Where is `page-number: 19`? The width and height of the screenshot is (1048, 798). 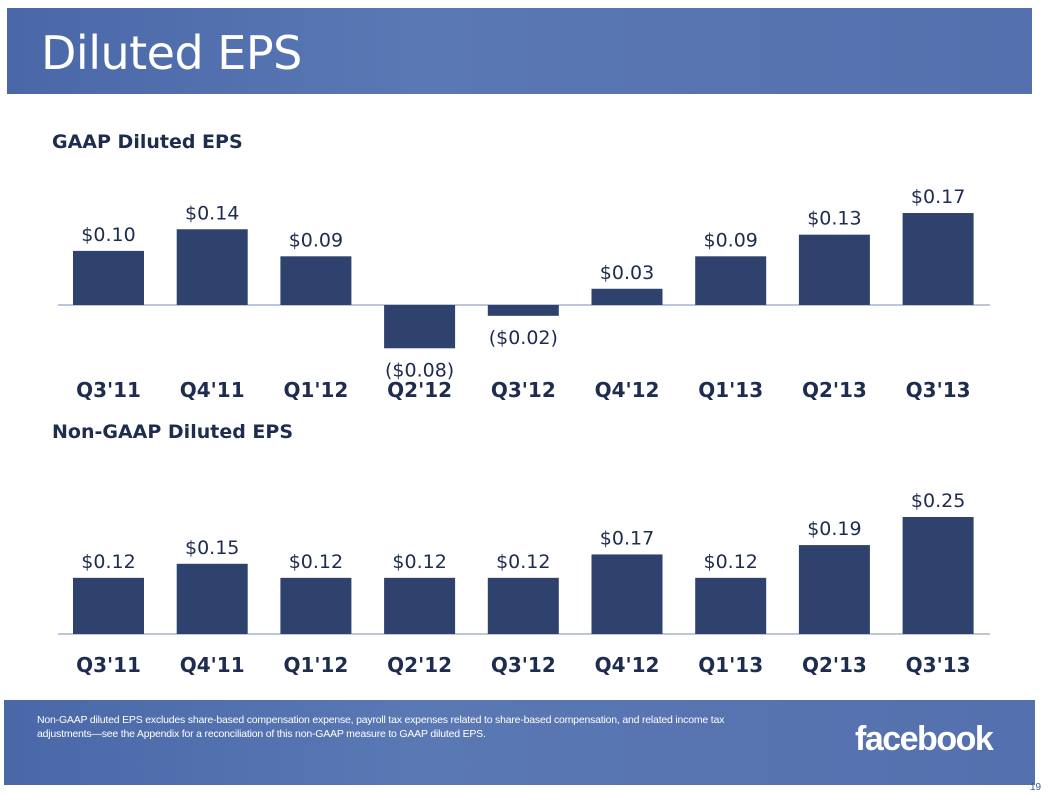 page-number: 19 is located at coordinates (1036, 787).